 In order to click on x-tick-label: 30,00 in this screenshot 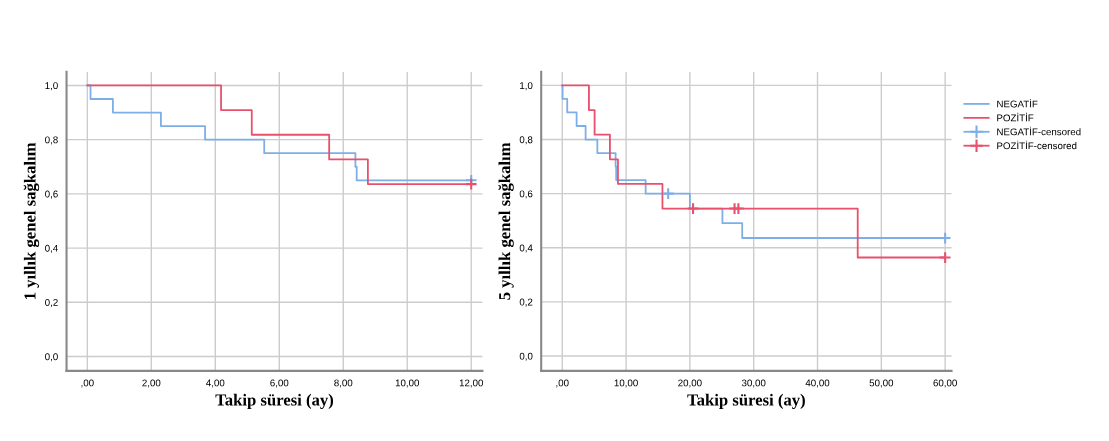, I will do `click(753, 383)`.